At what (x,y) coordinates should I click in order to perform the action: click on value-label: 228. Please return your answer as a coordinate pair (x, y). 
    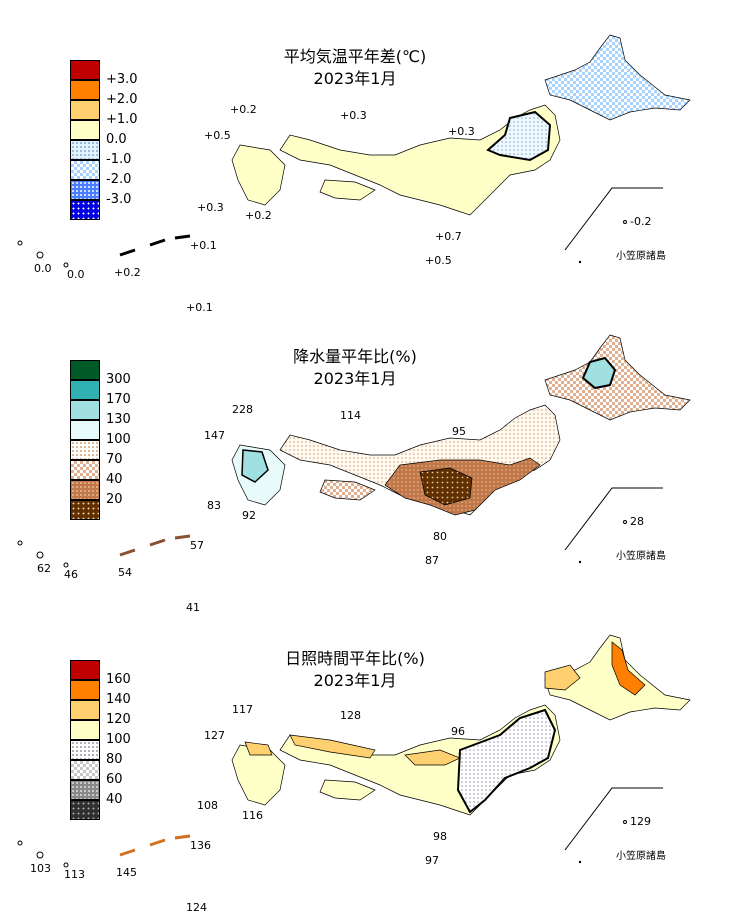
    Looking at the image, I should click on (242, 409).